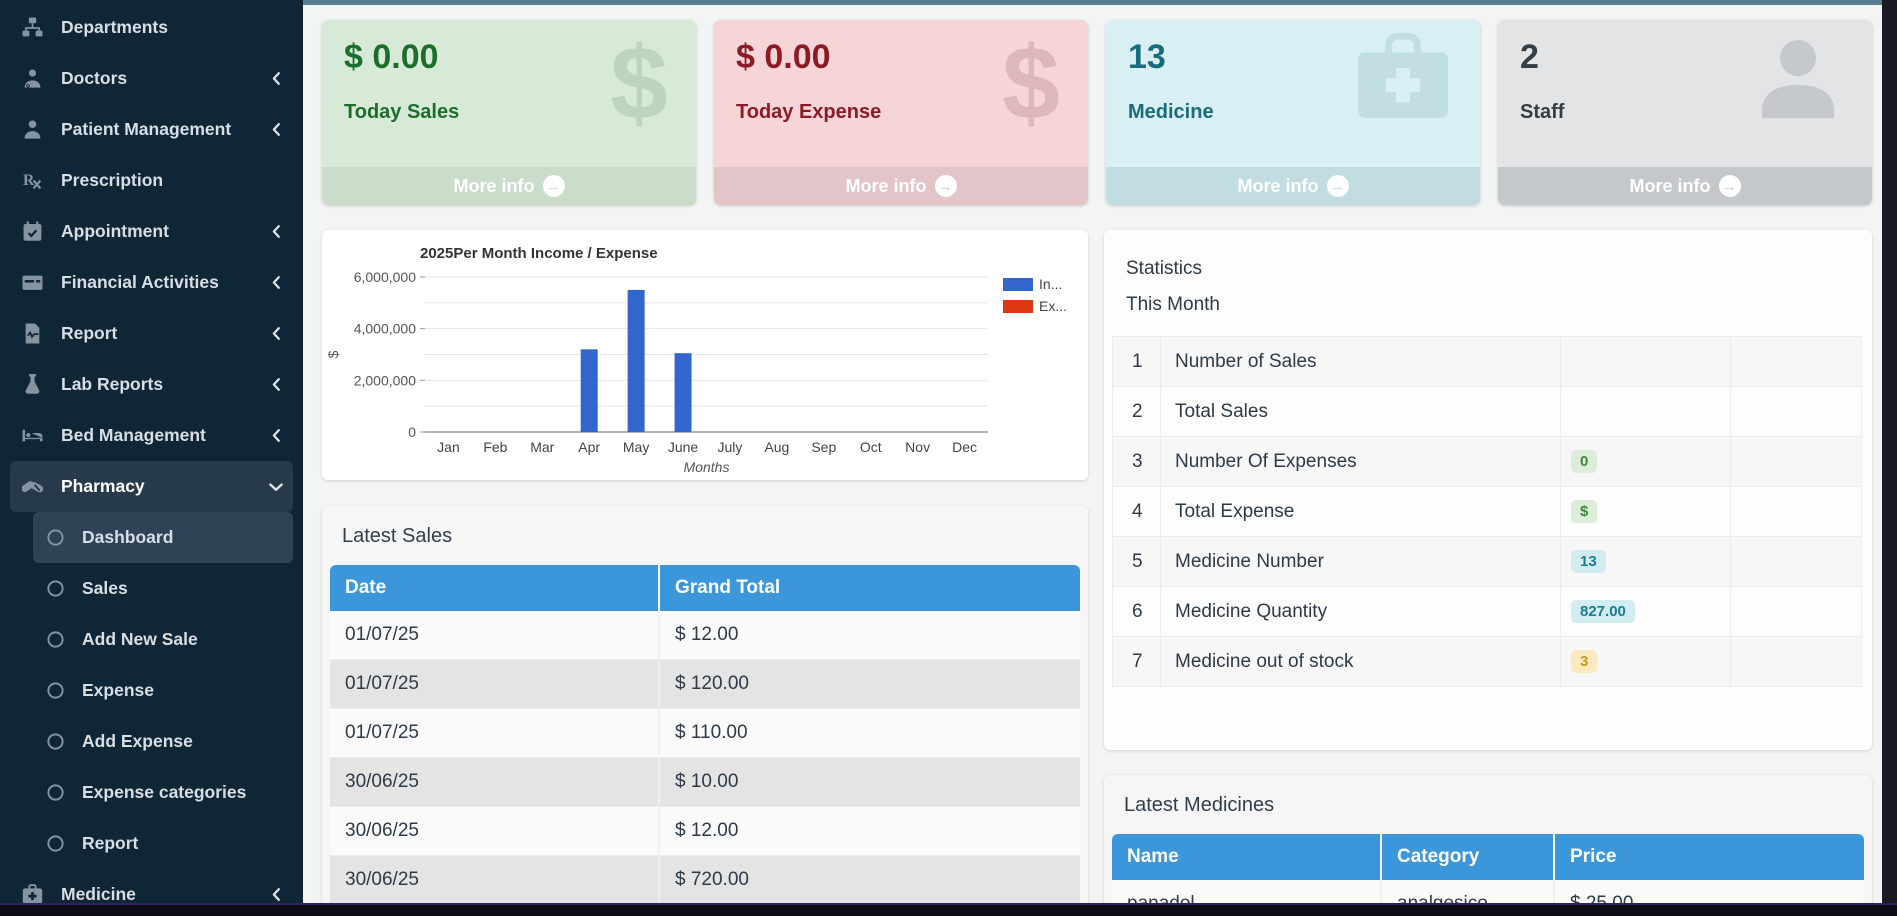 This screenshot has width=1897, height=916. I want to click on card-value: 2, so click(1529, 57).